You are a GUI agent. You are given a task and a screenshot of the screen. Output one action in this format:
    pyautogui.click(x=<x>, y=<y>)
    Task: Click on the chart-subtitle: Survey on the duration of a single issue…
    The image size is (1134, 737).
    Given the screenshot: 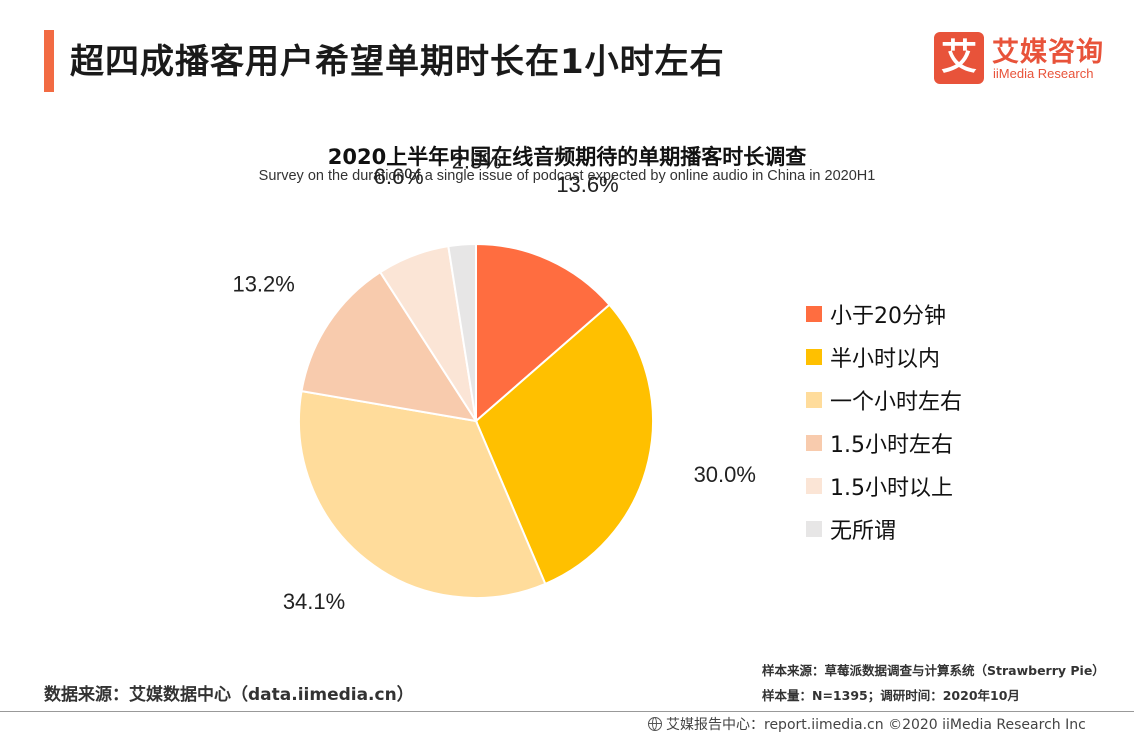 What is the action you would take?
    pyautogui.click(x=567, y=176)
    